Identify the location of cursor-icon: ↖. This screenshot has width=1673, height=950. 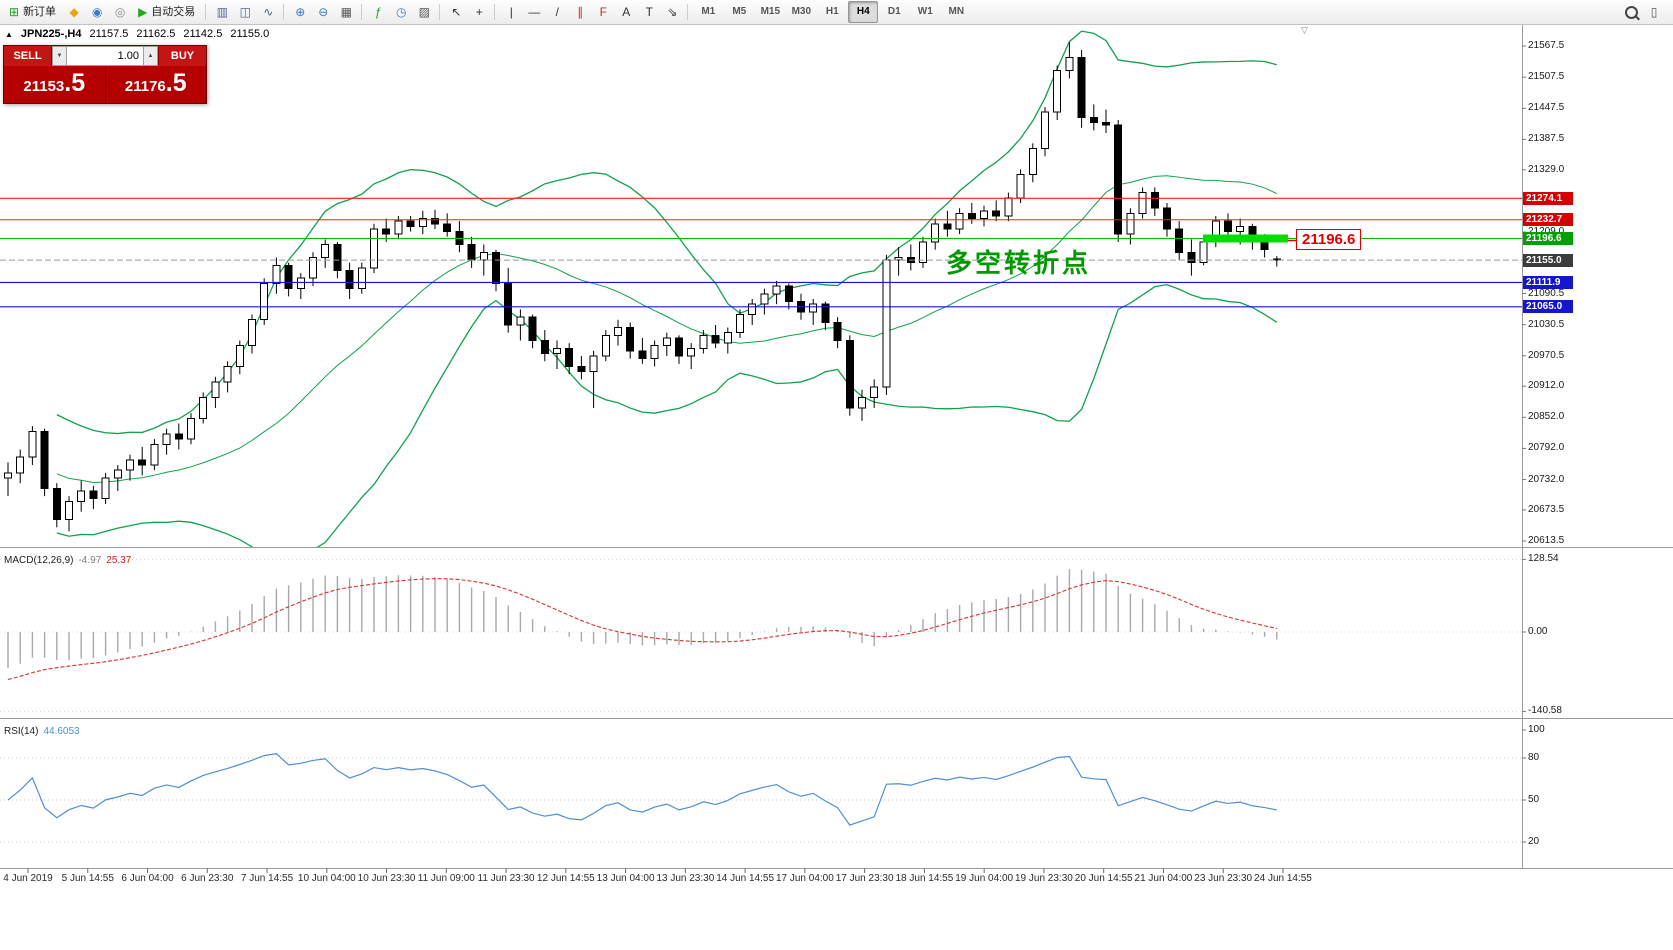
(456, 12).